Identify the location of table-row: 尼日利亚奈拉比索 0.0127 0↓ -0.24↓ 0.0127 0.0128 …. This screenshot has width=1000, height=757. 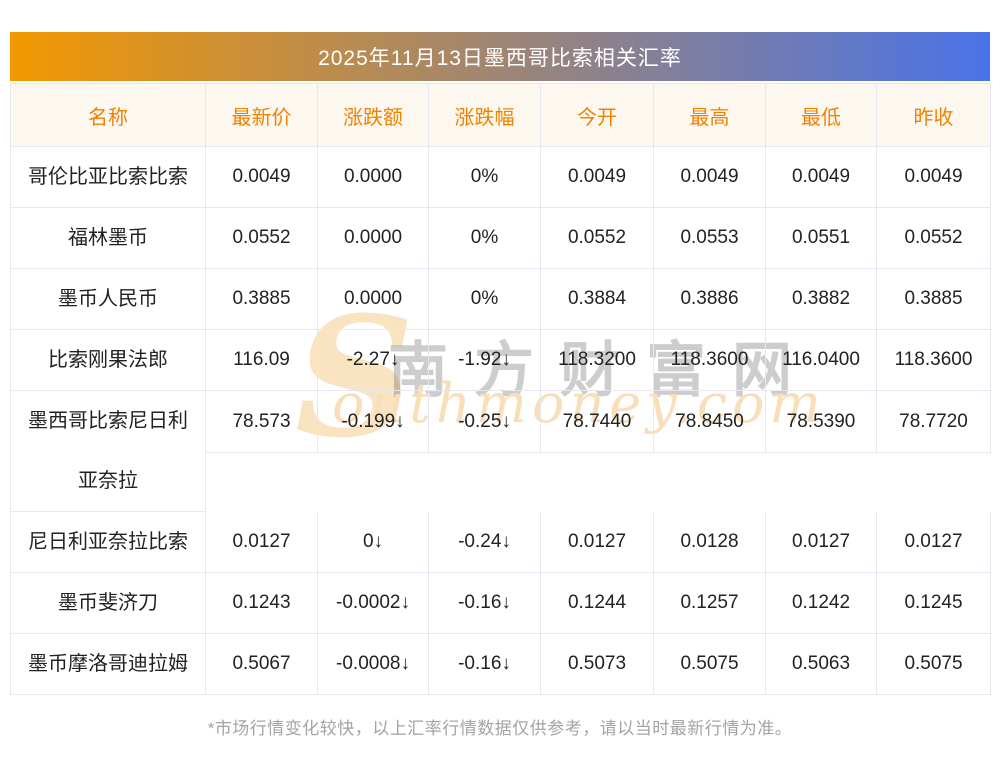
(500, 542).